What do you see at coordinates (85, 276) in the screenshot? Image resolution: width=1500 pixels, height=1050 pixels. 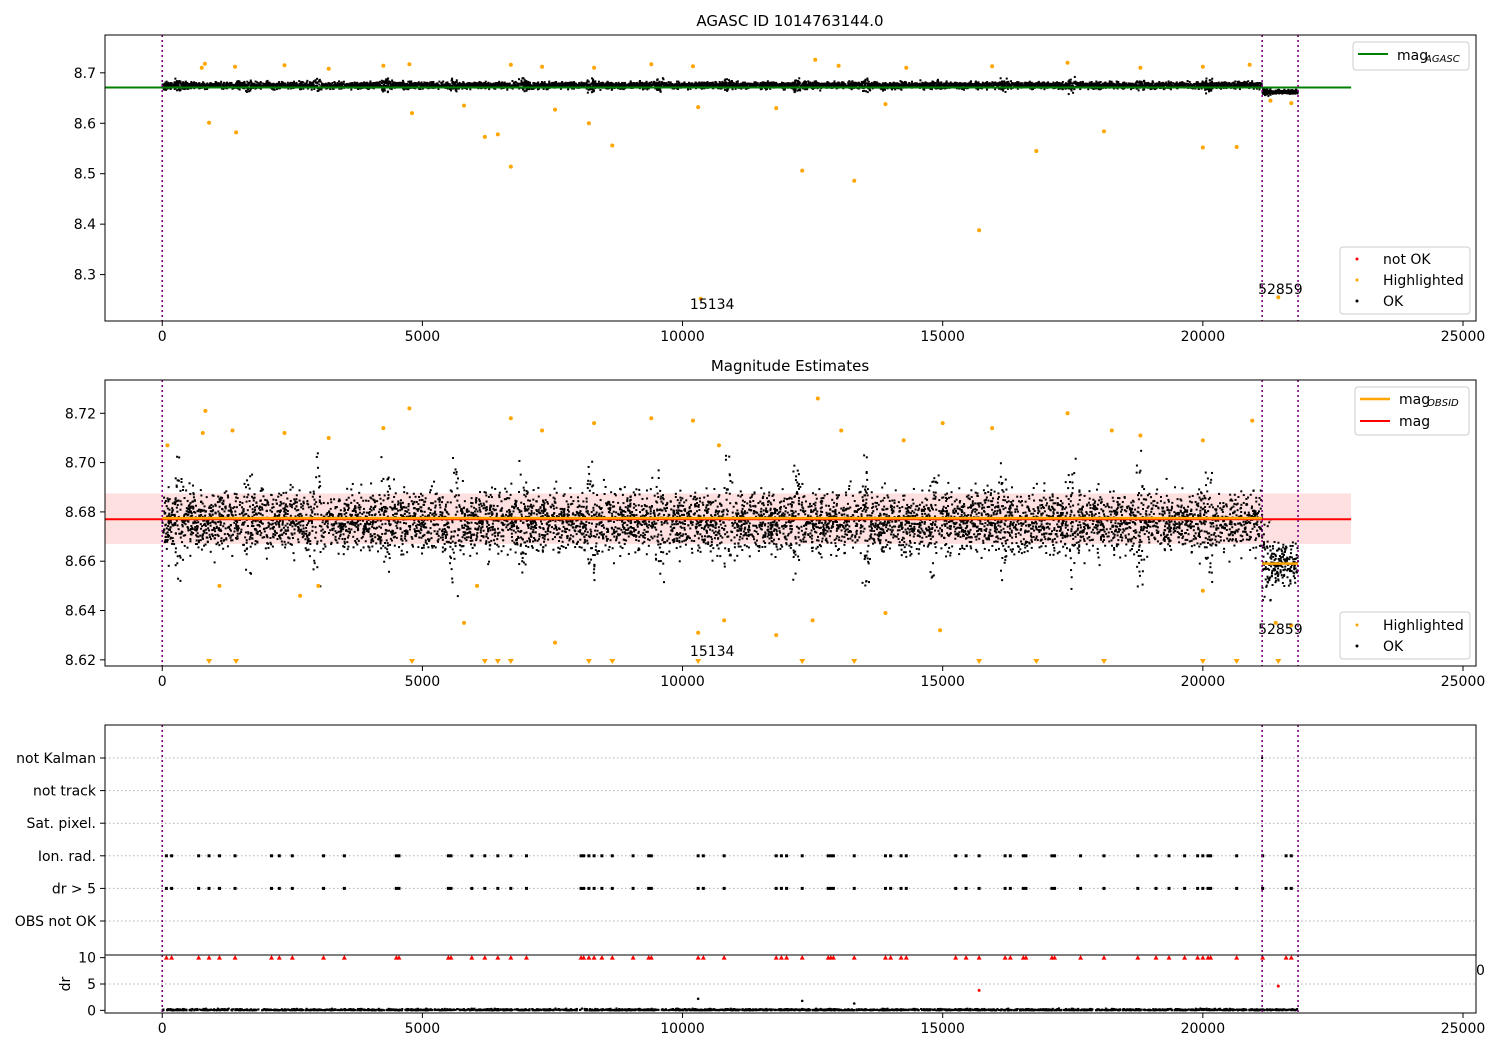 I see `y-tick-label: 8.3` at bounding box center [85, 276].